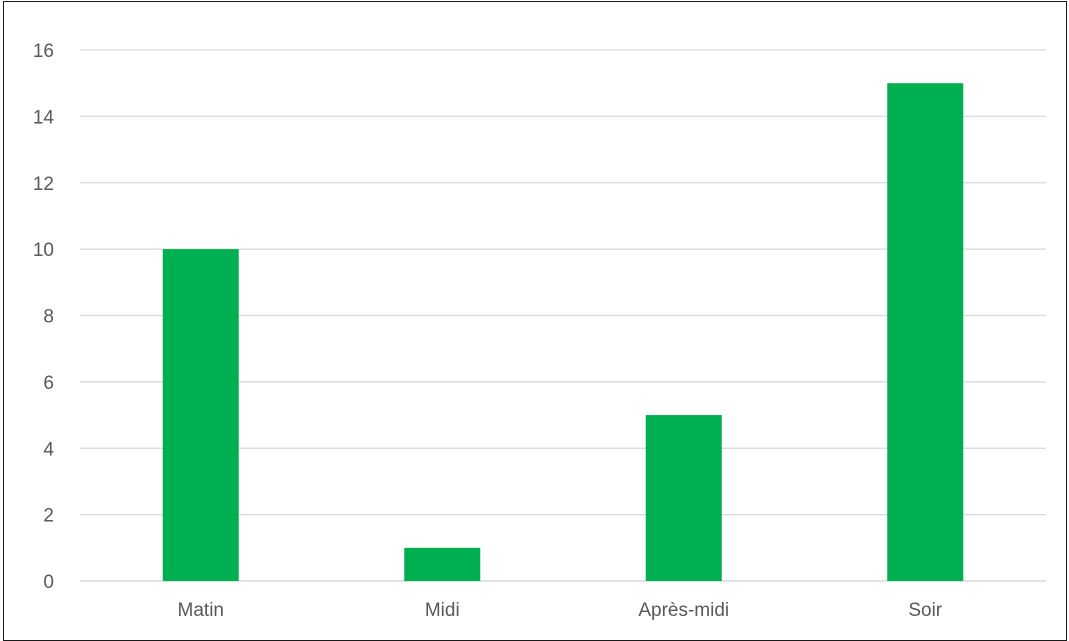 The width and height of the screenshot is (1069, 641). I want to click on y-tick-label: 0, so click(48, 582).